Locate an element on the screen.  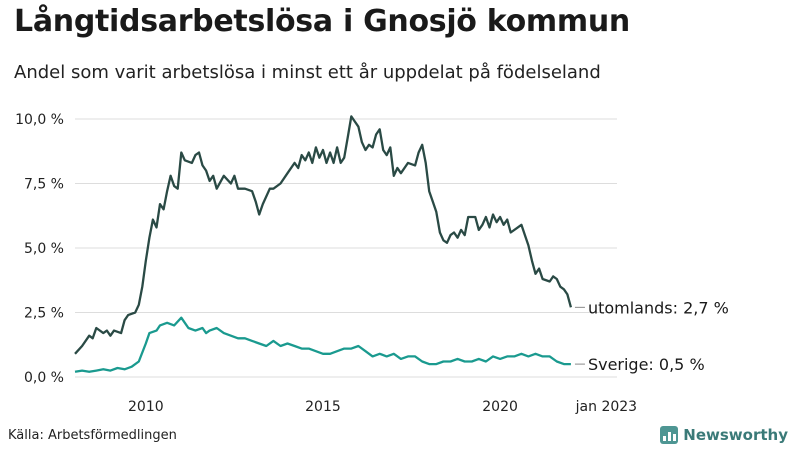
x-tick-label: 2015 is located at coordinates (323, 407).